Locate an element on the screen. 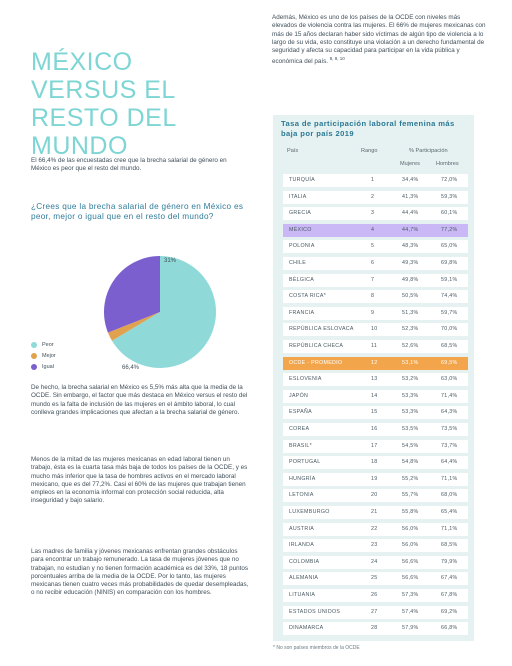  cell-mujeres: 54,8% is located at coordinates (410, 462).